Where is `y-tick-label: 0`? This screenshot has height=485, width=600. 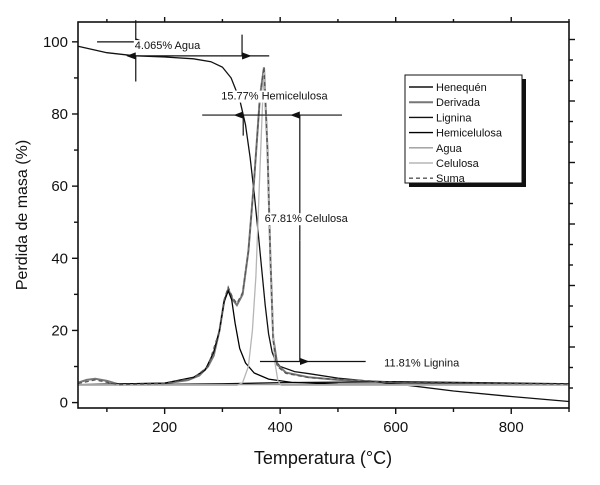 y-tick-label: 0 is located at coordinates (64, 403).